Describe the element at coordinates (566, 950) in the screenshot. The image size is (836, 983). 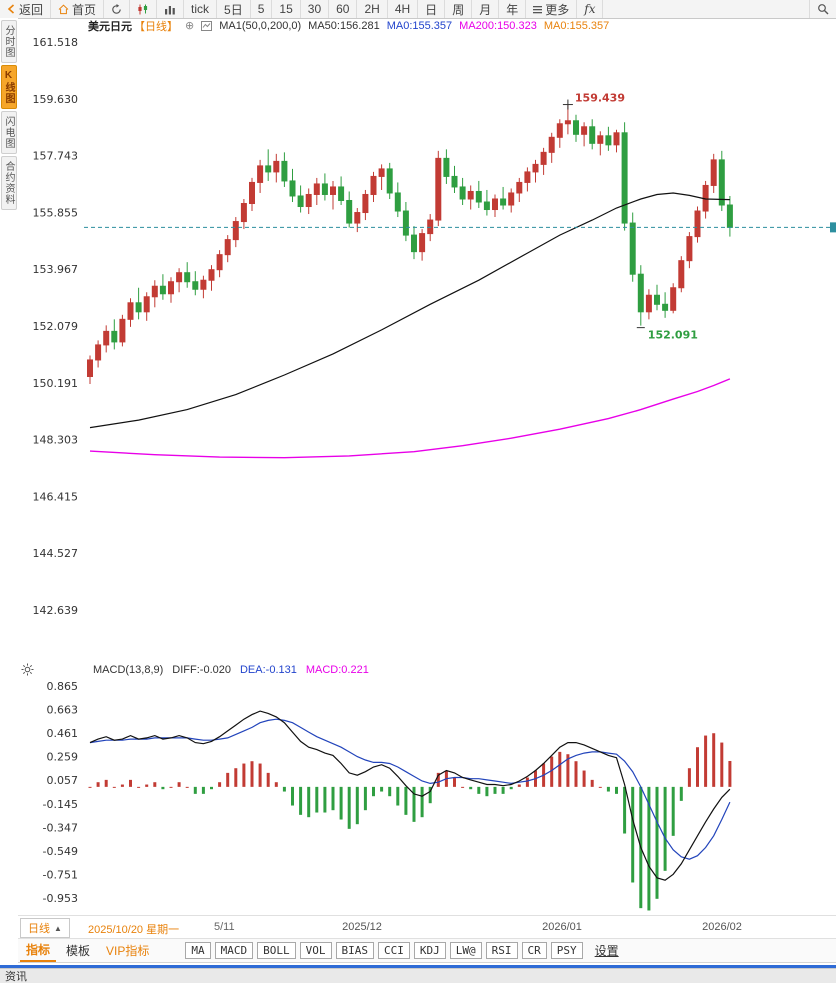
I see `indicator-button-psy: PSY` at that location.